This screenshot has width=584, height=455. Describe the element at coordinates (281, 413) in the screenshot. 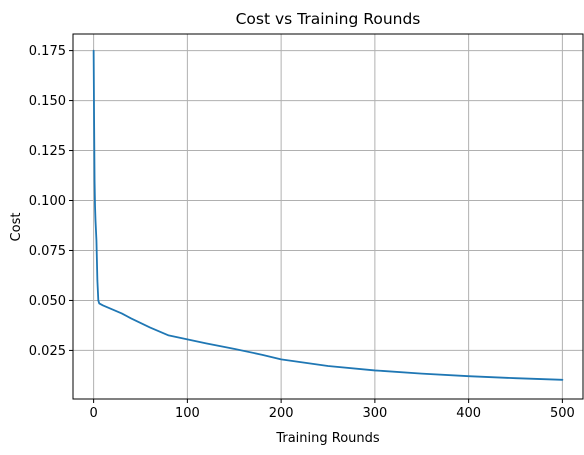

I see `x-tick-label: 200` at that location.